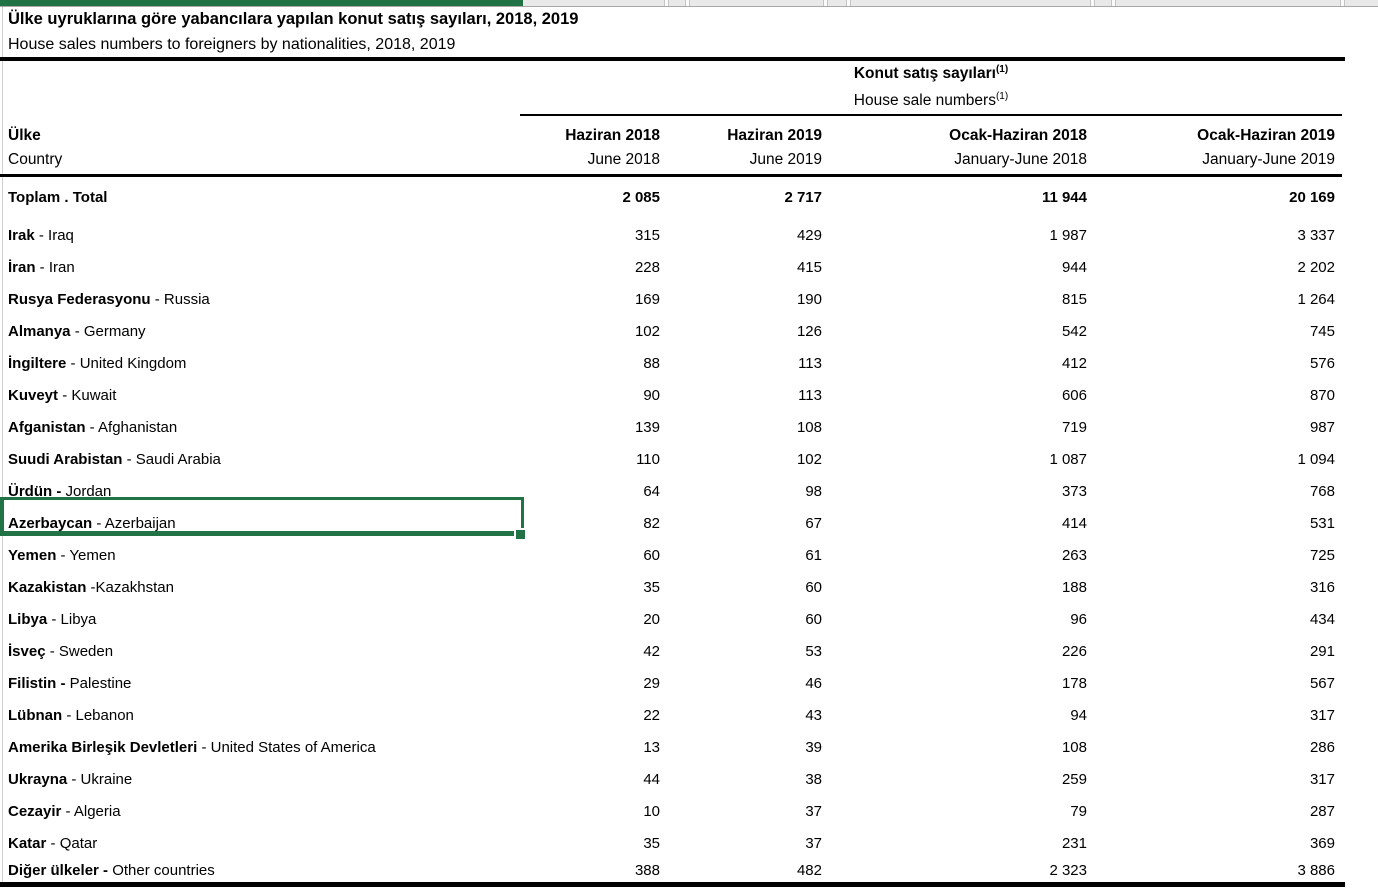 Image resolution: width=1378 pixels, height=890 pixels. What do you see at coordinates (651, 779) in the screenshot?
I see `value-cell: 44` at bounding box center [651, 779].